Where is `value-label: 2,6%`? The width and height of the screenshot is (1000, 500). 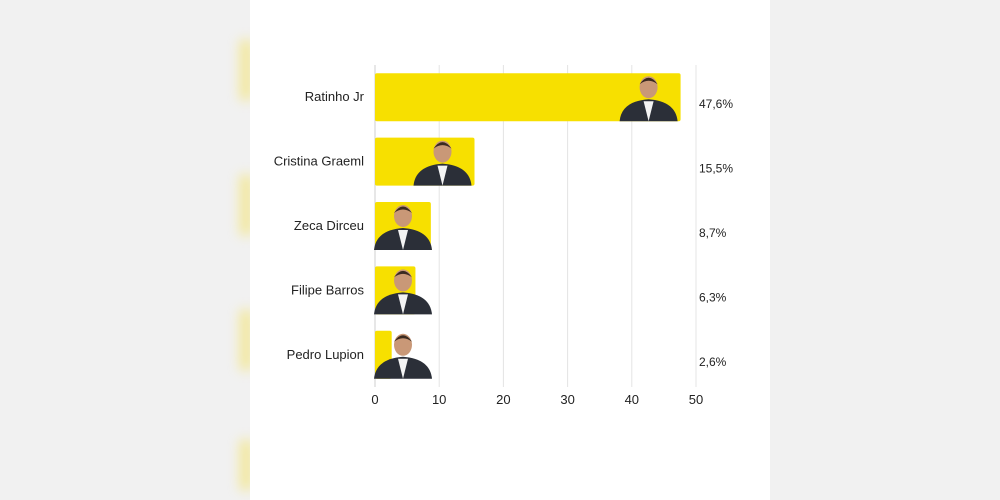
value-label: 2,6% is located at coordinates (713, 362).